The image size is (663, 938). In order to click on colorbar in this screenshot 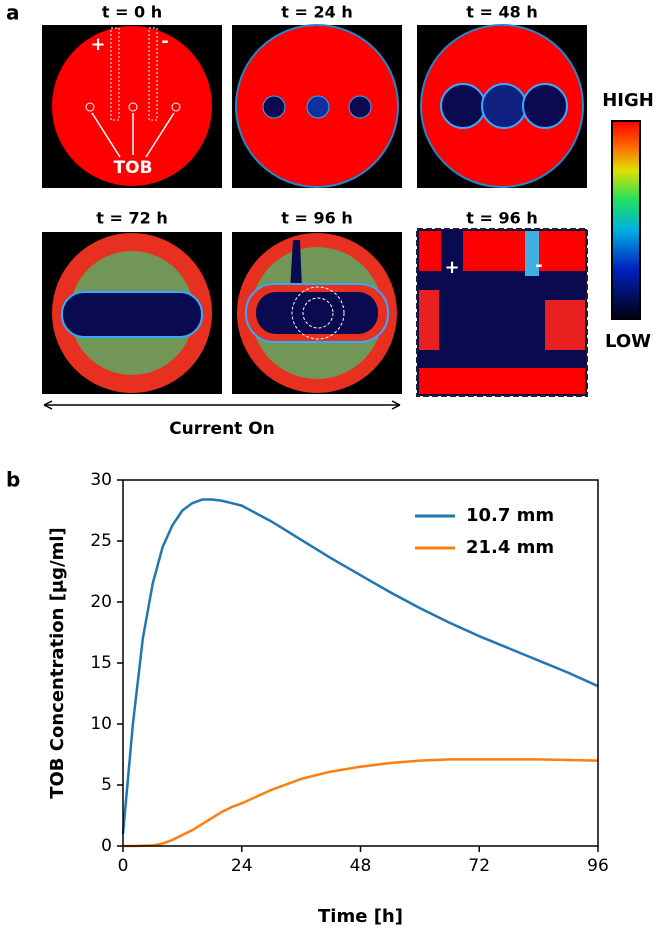, I will do `click(626, 220)`.